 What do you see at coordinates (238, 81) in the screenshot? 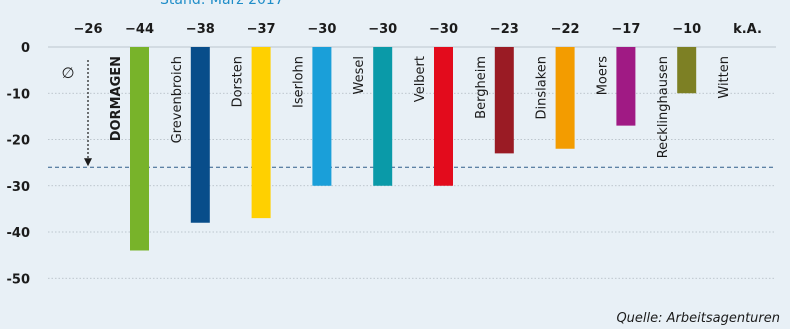
I see `category-label: Dorsten` at bounding box center [238, 81].